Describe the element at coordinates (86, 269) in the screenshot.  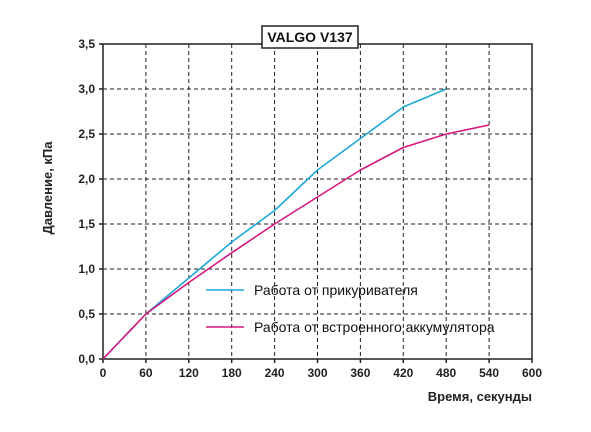
I see `y-tick-label: 1,0` at that location.